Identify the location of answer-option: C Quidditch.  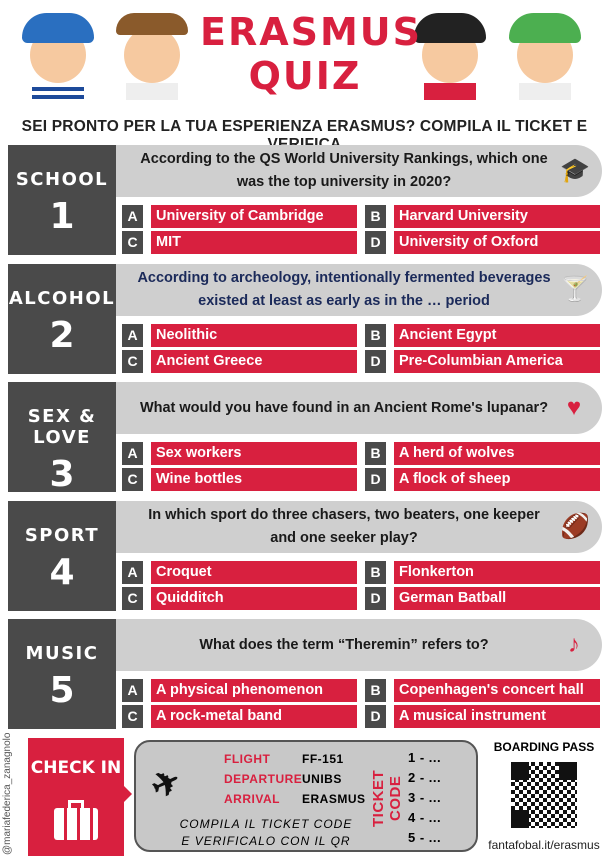
(239, 598).